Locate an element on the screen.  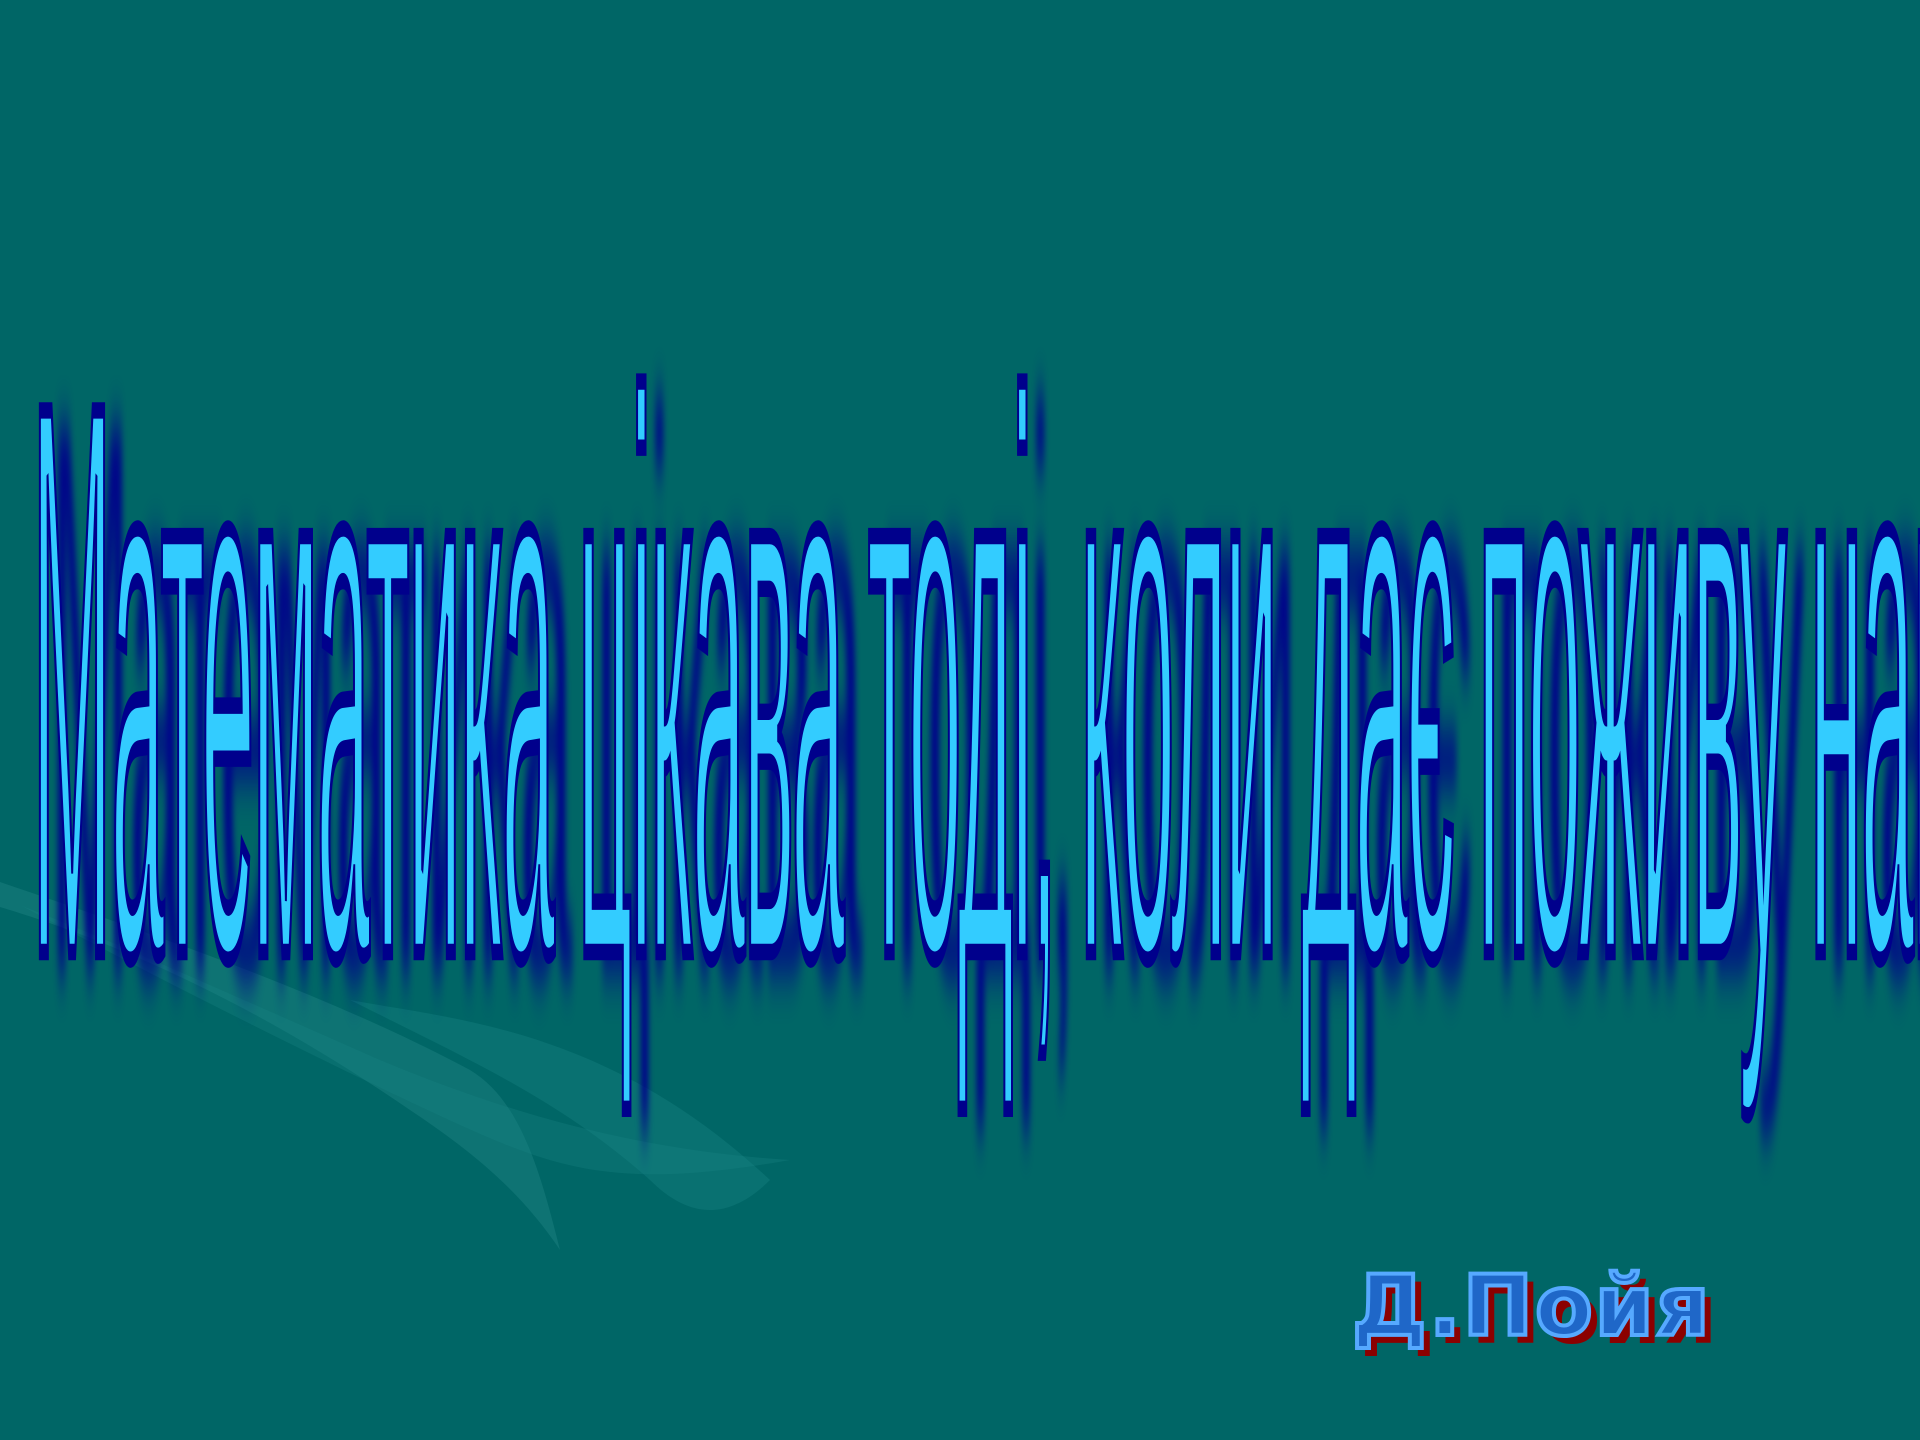
author-block: Д.Пойя Д.Пойя is located at coordinates (1561, 1310).